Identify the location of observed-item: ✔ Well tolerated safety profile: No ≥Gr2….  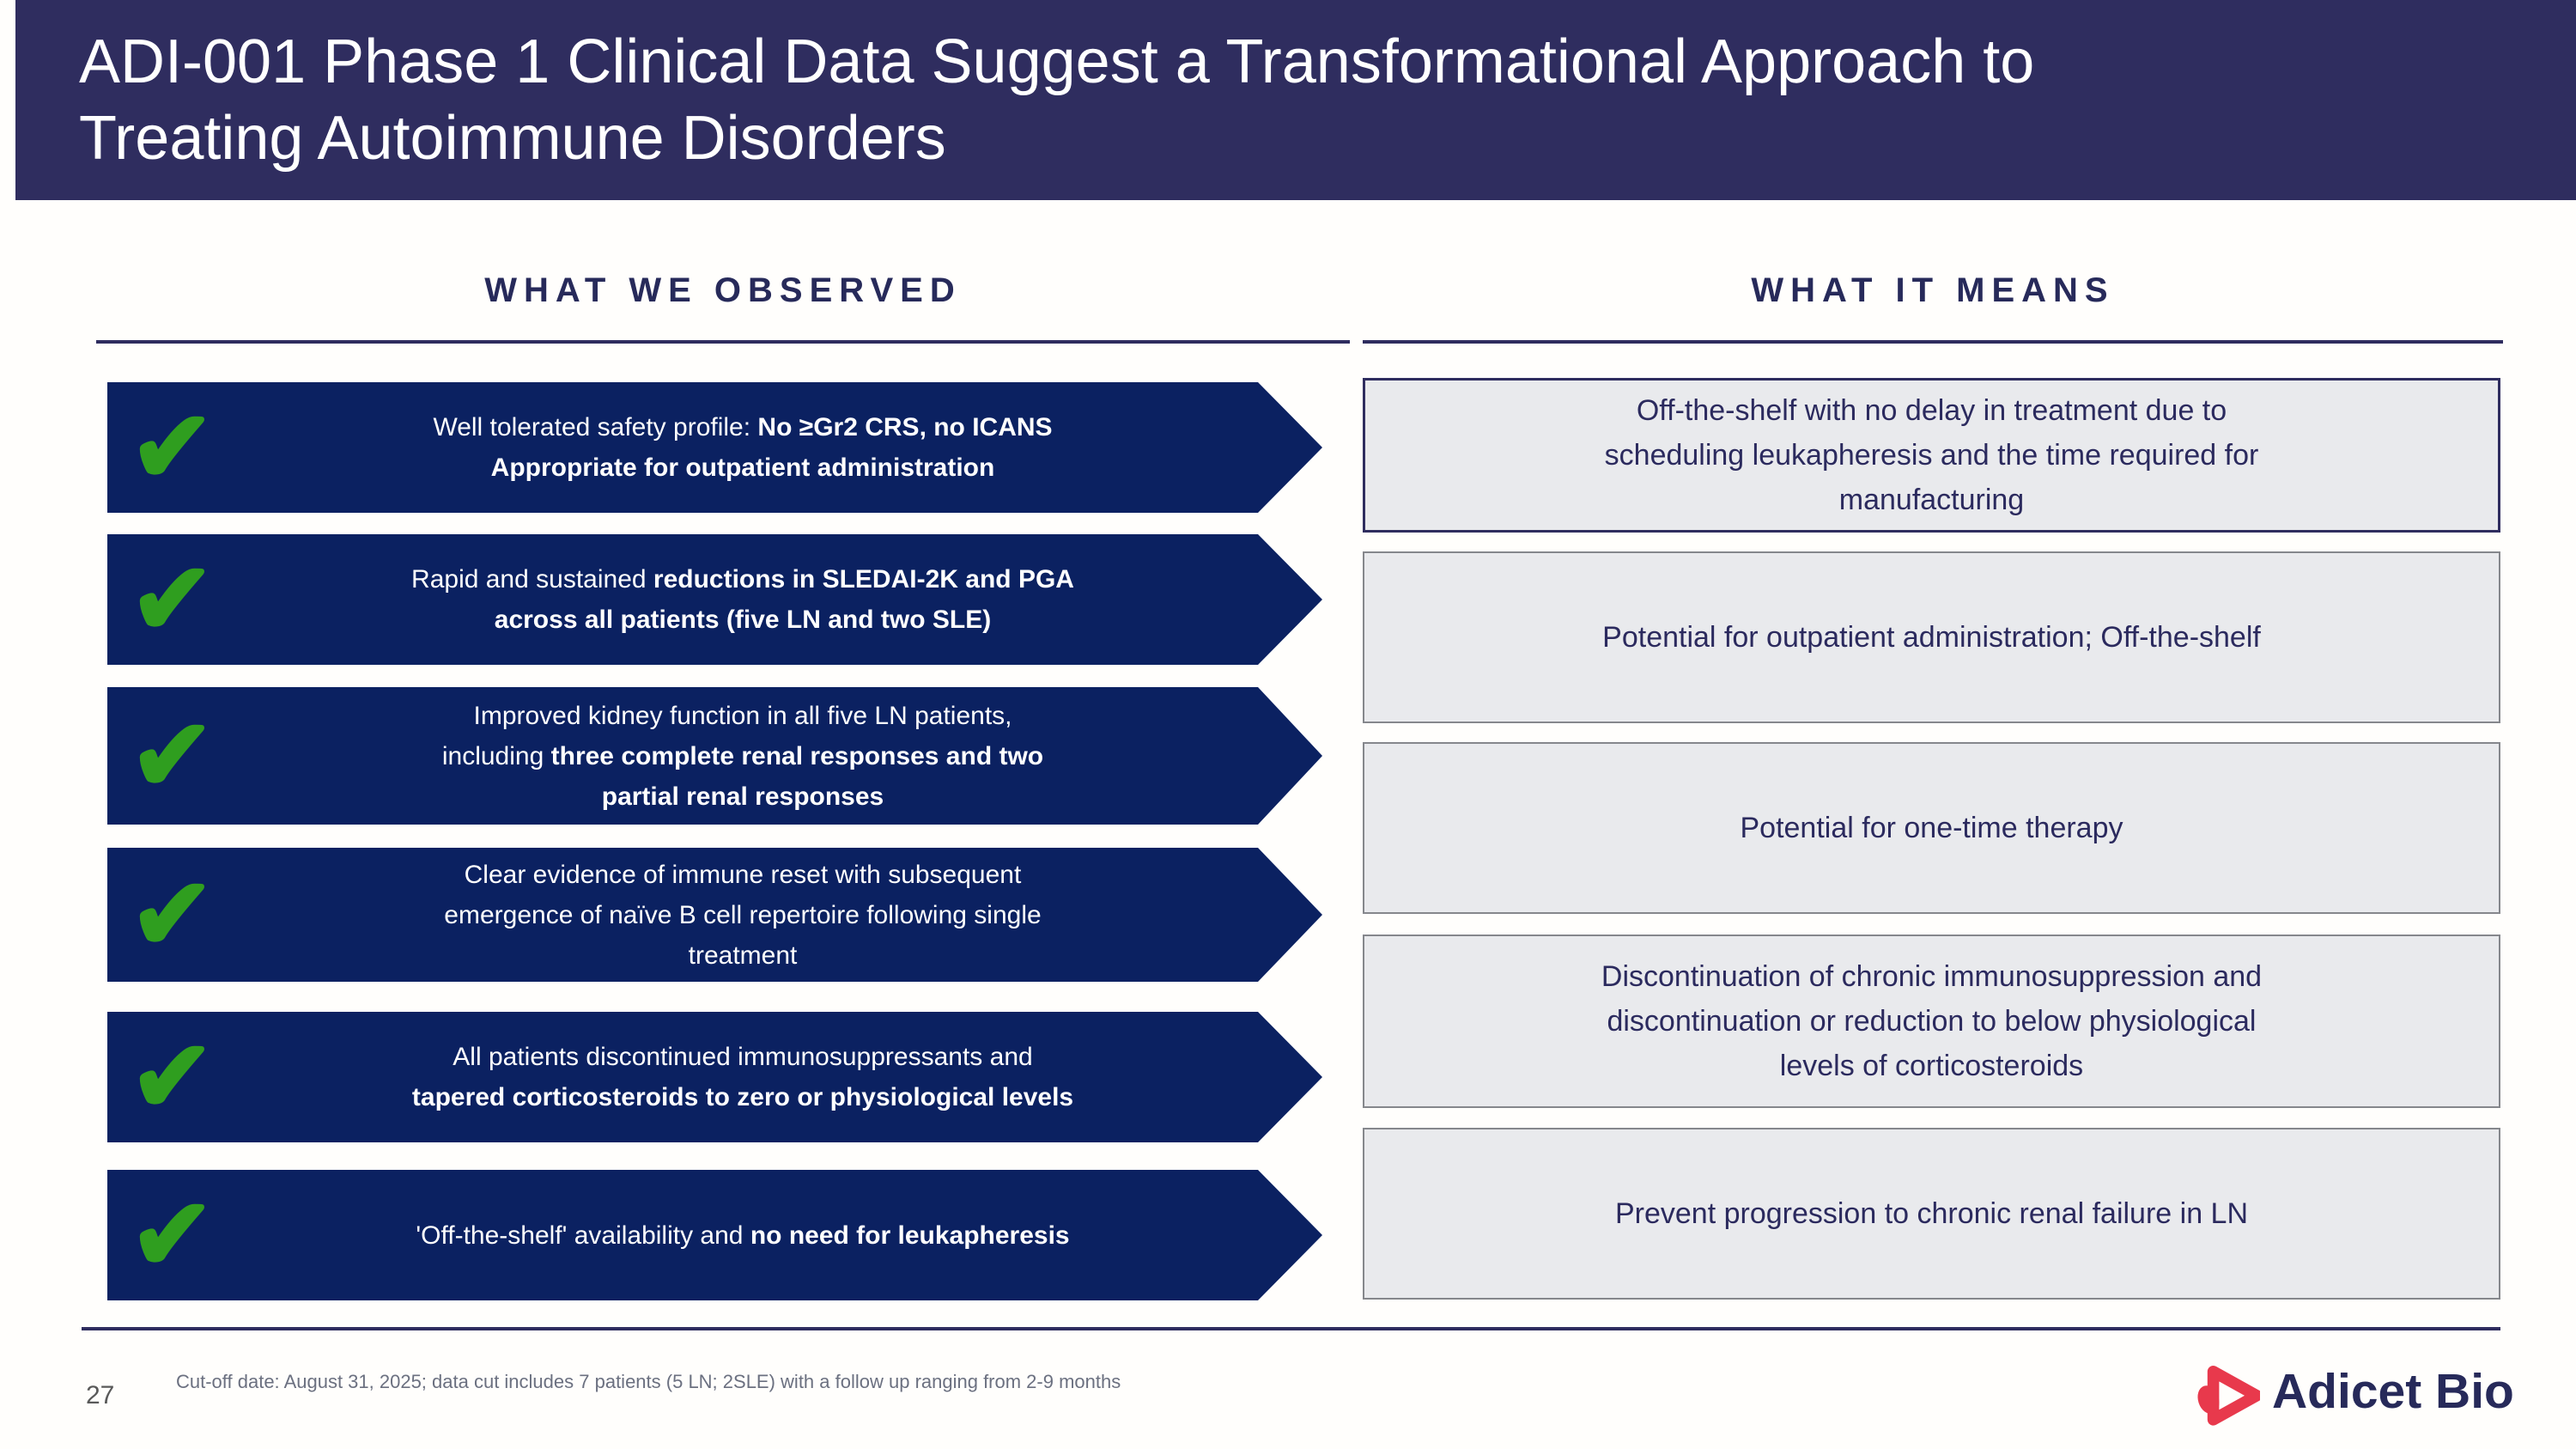
(715, 447).